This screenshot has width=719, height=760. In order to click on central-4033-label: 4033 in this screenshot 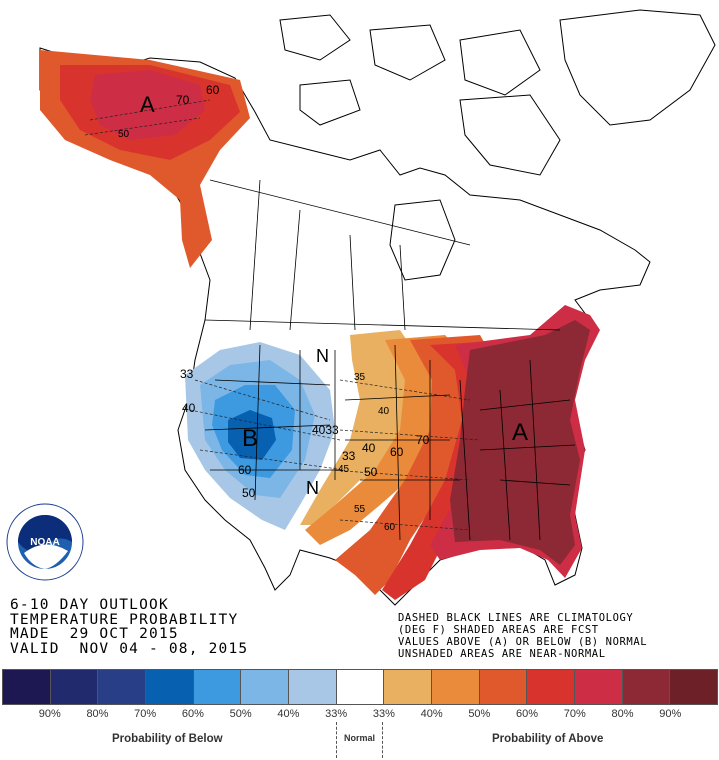, I will do `click(325, 430)`.